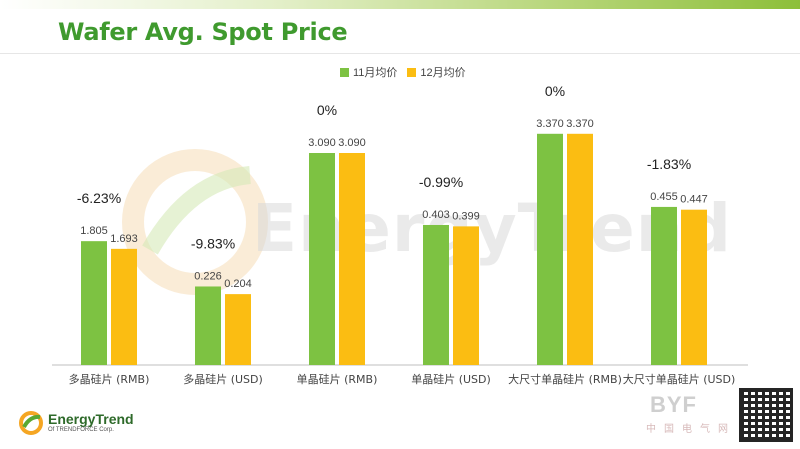 This screenshot has width=800, height=449. What do you see at coordinates (694, 200) in the screenshot?
I see `data-label: 0.447` at bounding box center [694, 200].